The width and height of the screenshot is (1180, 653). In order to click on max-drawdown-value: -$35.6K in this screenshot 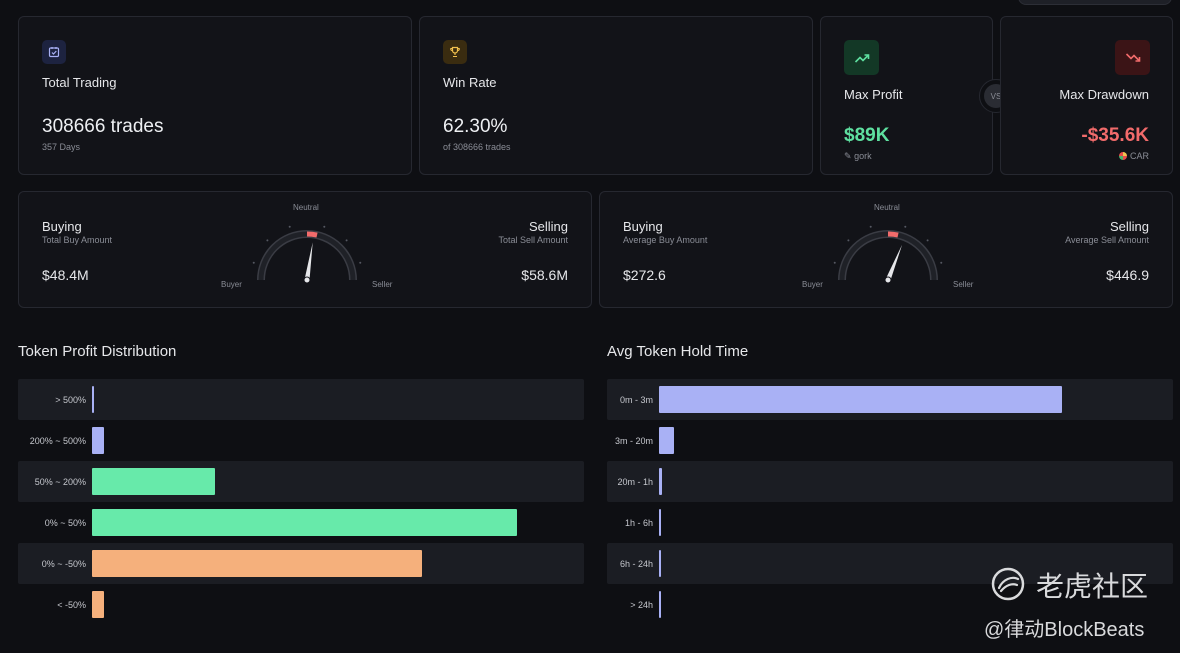, I will do `click(1115, 135)`.